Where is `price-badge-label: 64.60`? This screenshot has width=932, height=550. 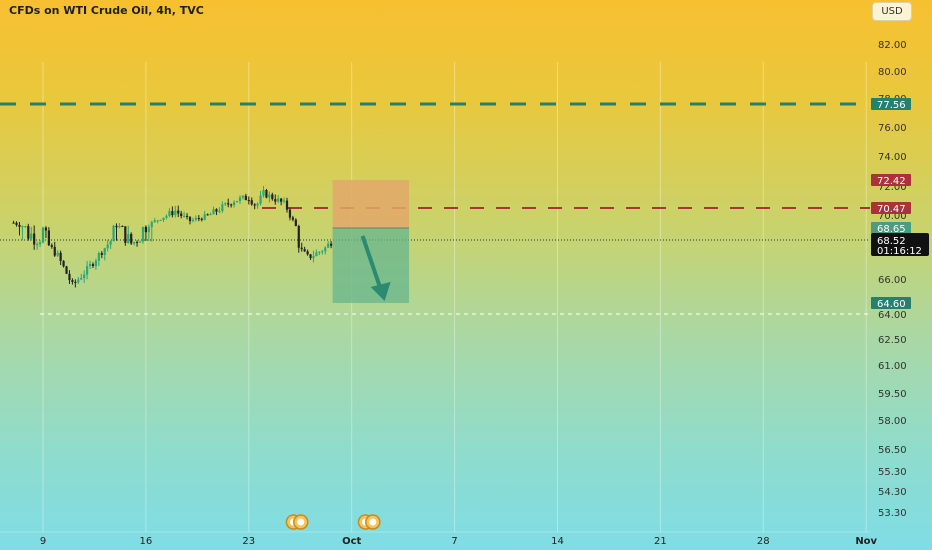 price-badge-label: 64.60 is located at coordinates (891, 304).